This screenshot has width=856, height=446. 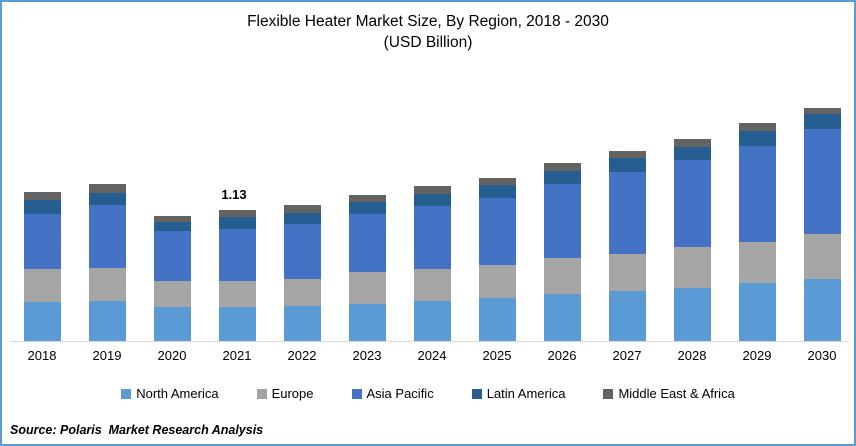 What do you see at coordinates (292, 393) in the screenshot?
I see `legend-label: Europe` at bounding box center [292, 393].